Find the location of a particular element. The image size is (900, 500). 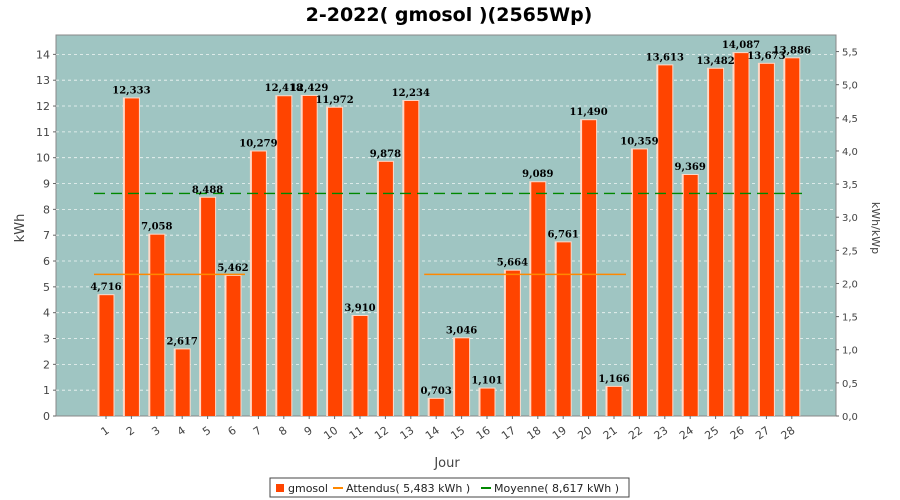

bar-value-label: 4,716 is located at coordinates (105, 287).